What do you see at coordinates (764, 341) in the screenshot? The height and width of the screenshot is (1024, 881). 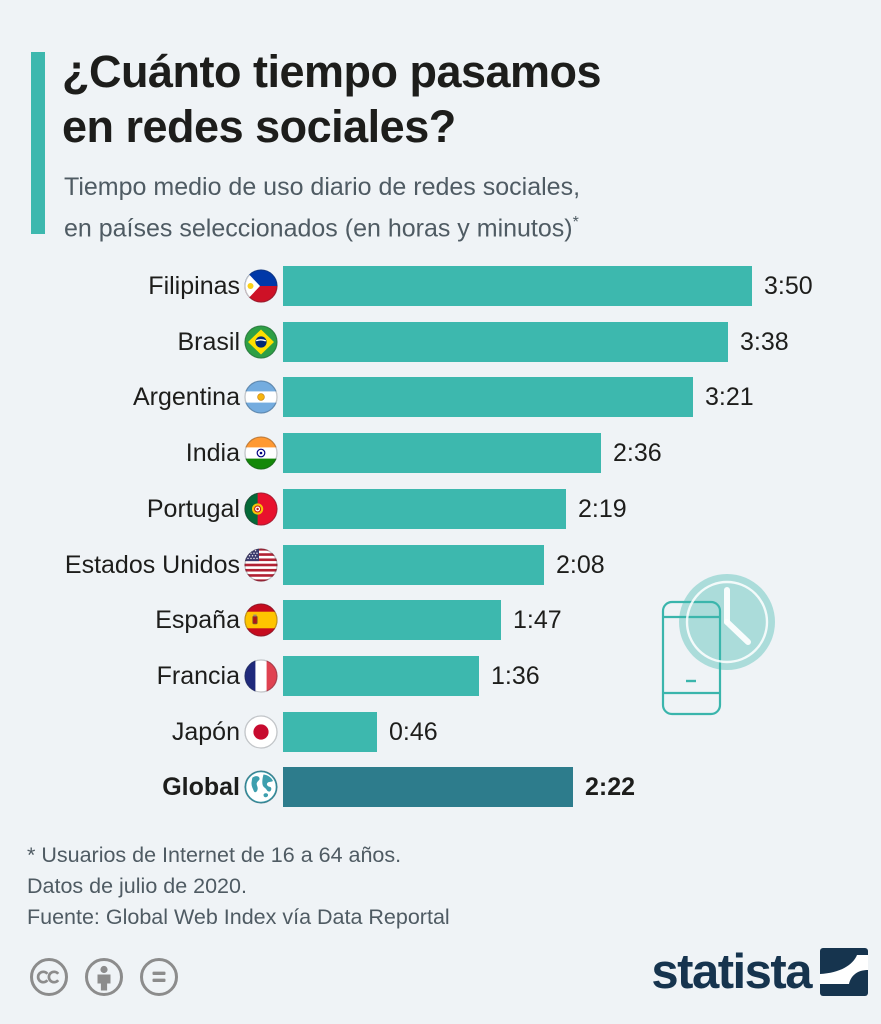 I see `value-label: 3:38` at bounding box center [764, 341].